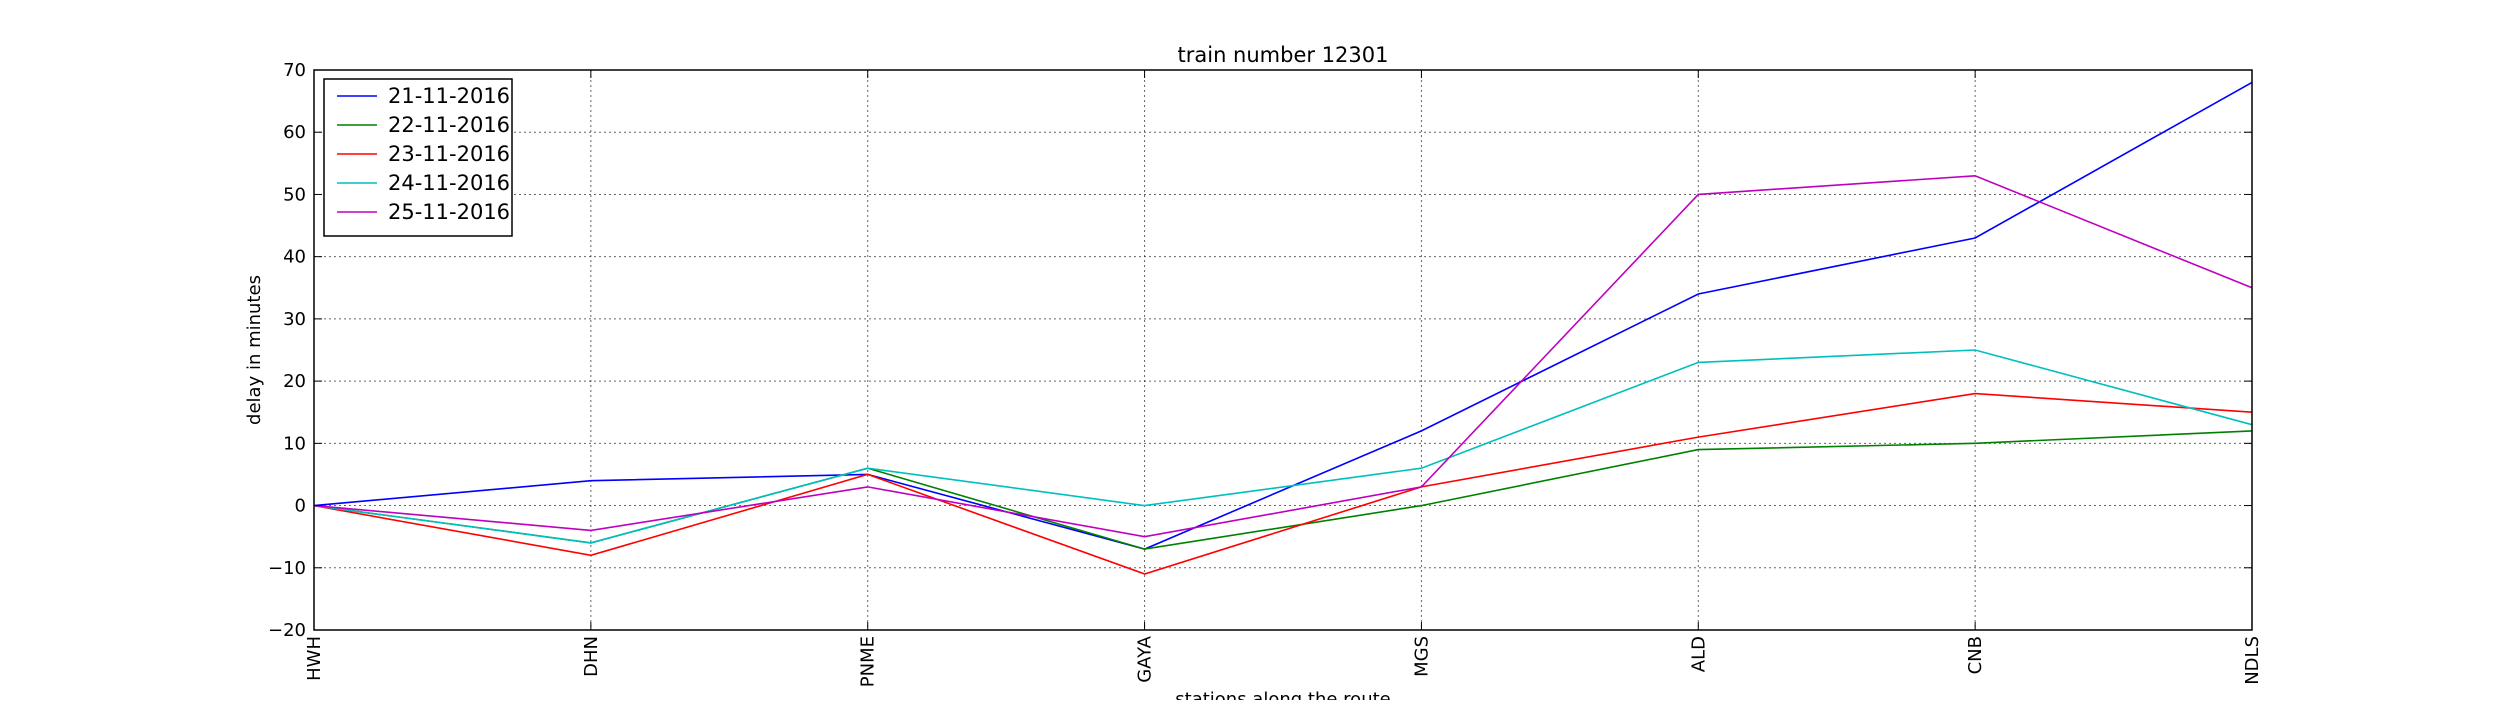 The height and width of the screenshot is (704, 2500). What do you see at coordinates (294, 257) in the screenshot?
I see `y-tick-label: 40` at bounding box center [294, 257].